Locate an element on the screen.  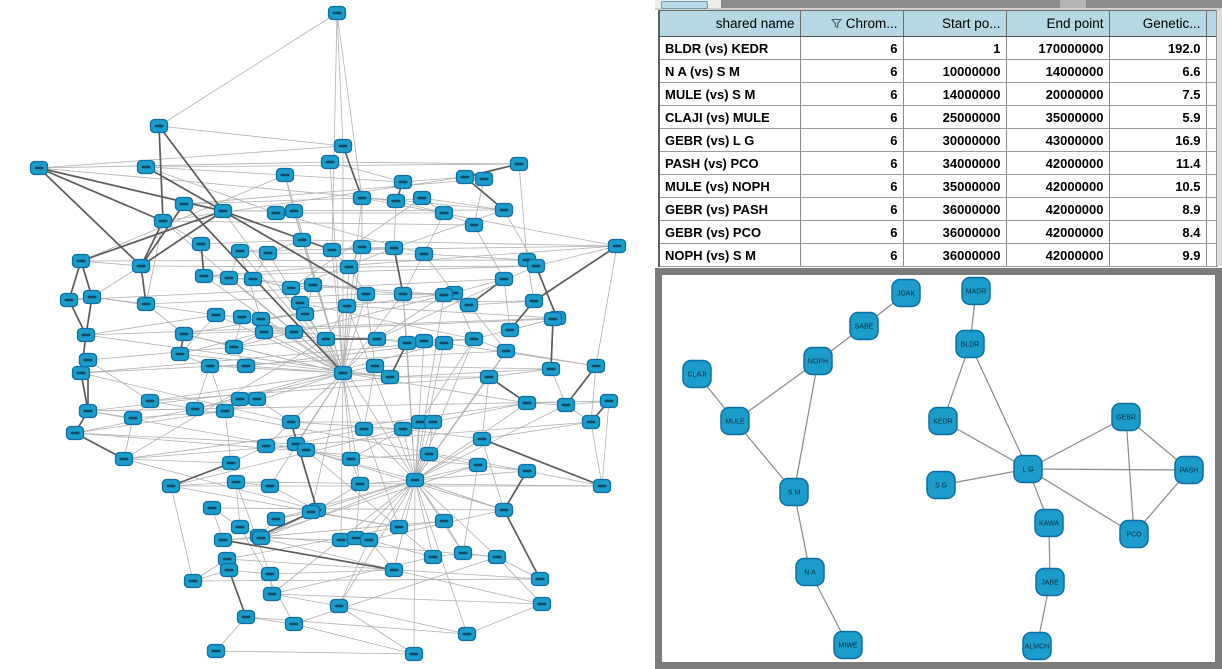
scrollbar-thumb is located at coordinates (684, 5).